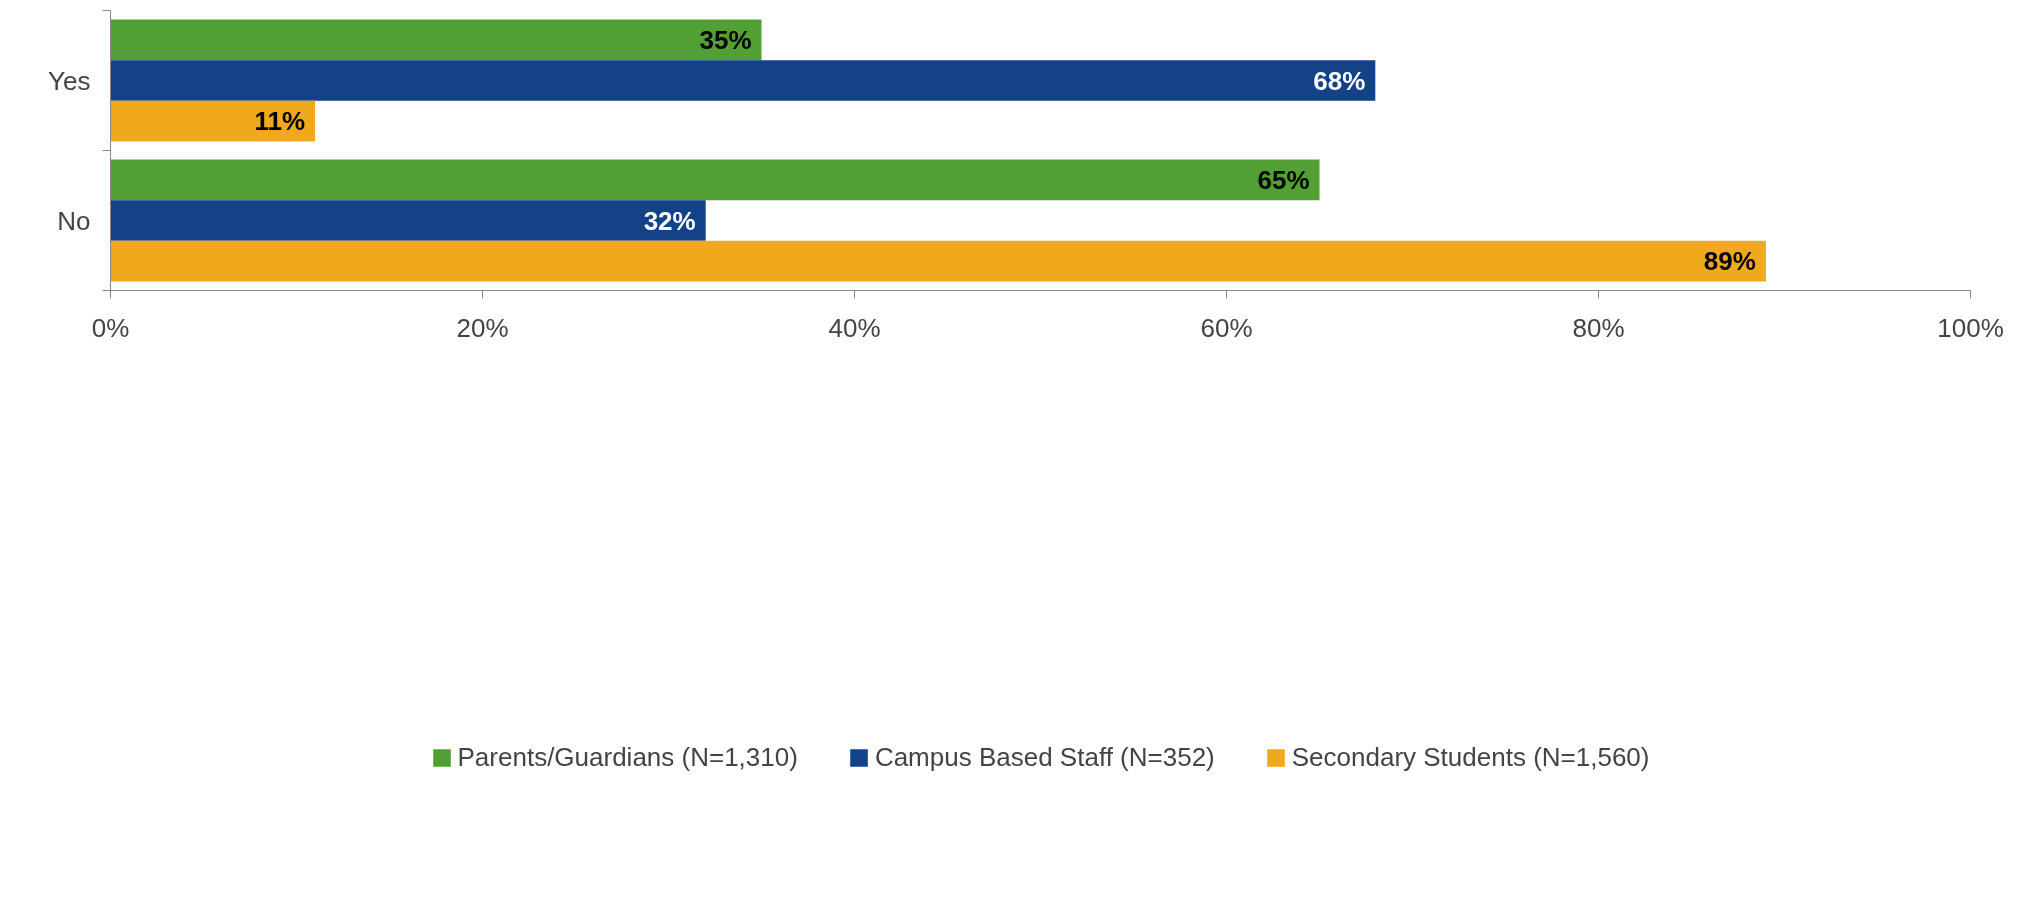  What do you see at coordinates (1598, 327) in the screenshot?
I see `x-tick-label: 80%` at bounding box center [1598, 327].